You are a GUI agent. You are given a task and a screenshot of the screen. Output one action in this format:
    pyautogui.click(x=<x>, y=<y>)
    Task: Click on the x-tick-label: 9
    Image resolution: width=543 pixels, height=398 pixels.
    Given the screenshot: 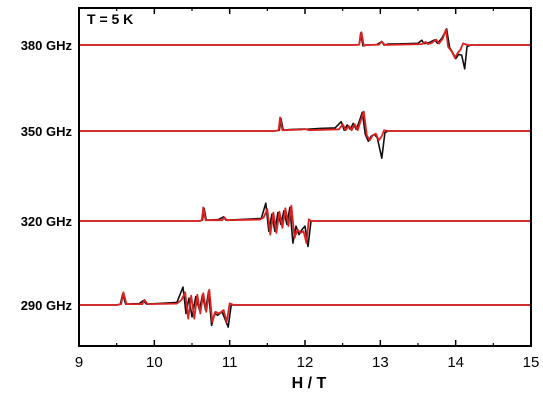 What is the action you would take?
    pyautogui.click(x=79, y=362)
    